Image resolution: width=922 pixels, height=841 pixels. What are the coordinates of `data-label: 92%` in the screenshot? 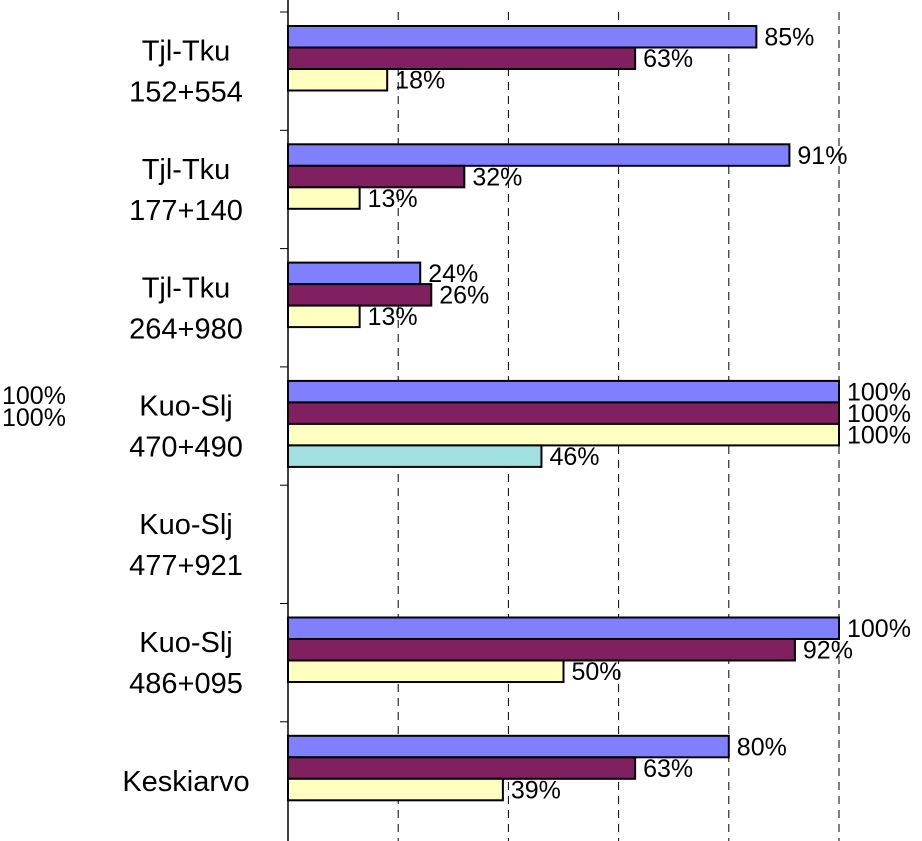 It's located at (828, 651).